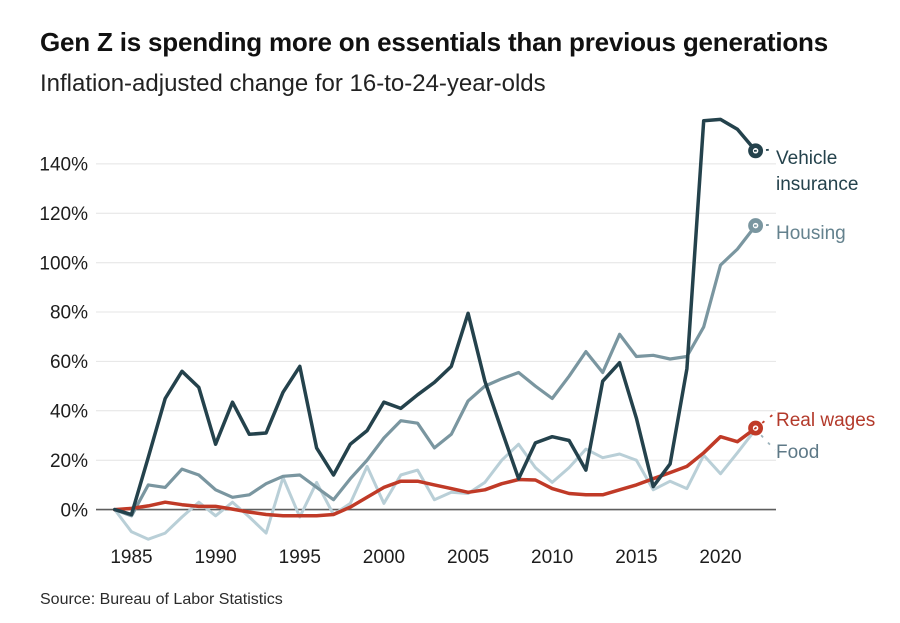 The height and width of the screenshot is (623, 900). What do you see at coordinates (797, 452) in the screenshot?
I see `svg-text: Food` at bounding box center [797, 452].